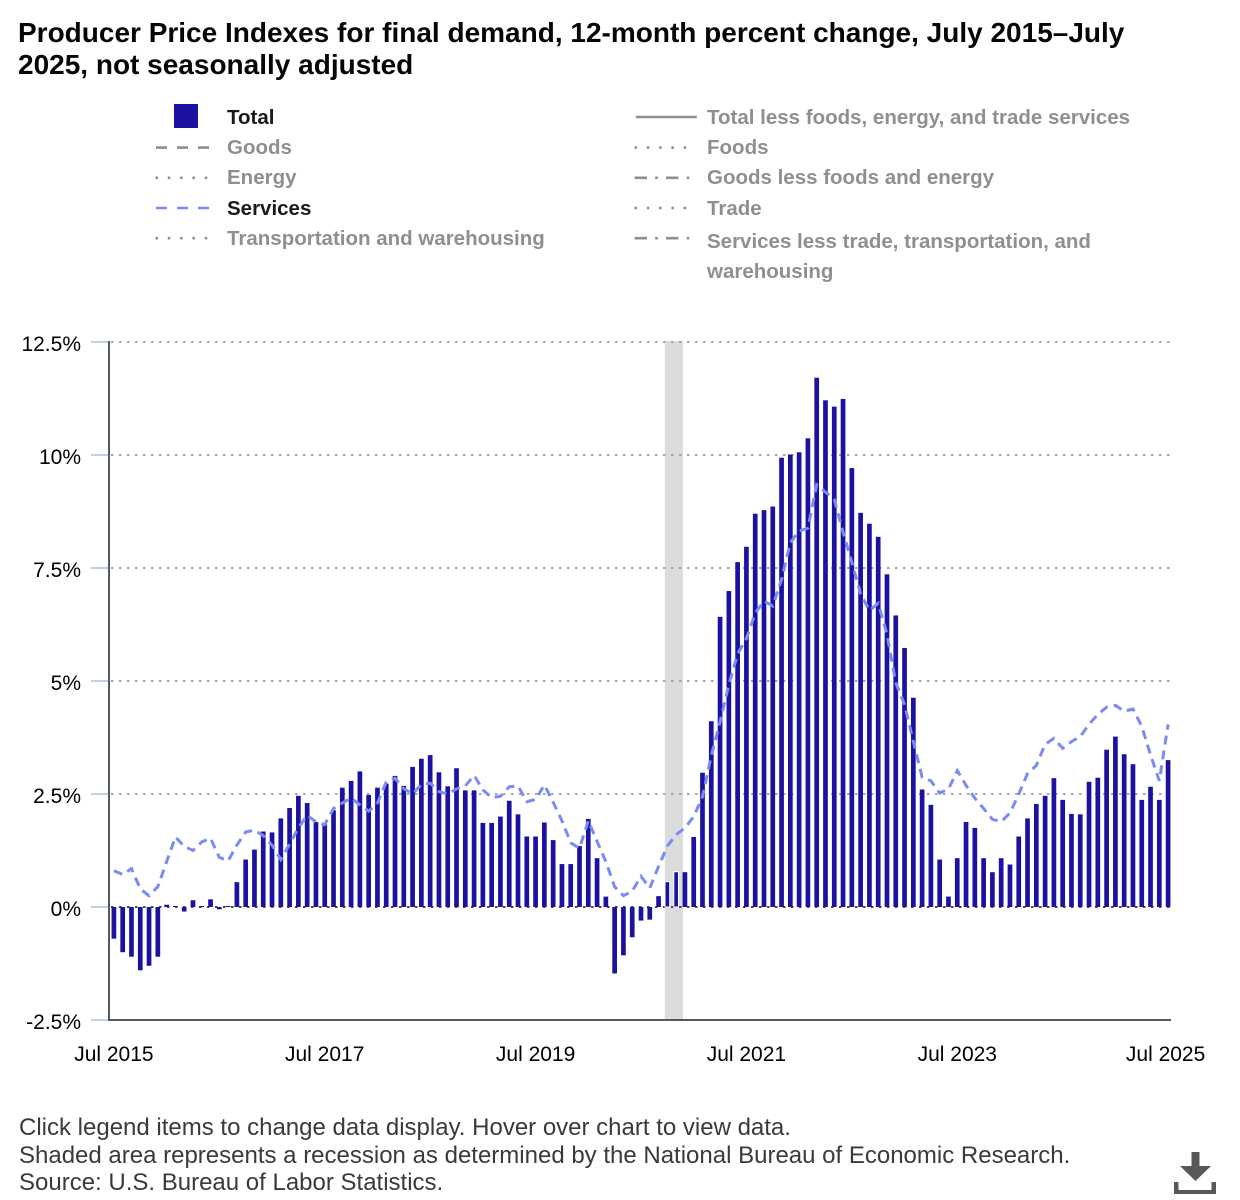 The image size is (1240, 1200). What do you see at coordinates (60, 457) in the screenshot?
I see `svg-text: 10%` at bounding box center [60, 457].